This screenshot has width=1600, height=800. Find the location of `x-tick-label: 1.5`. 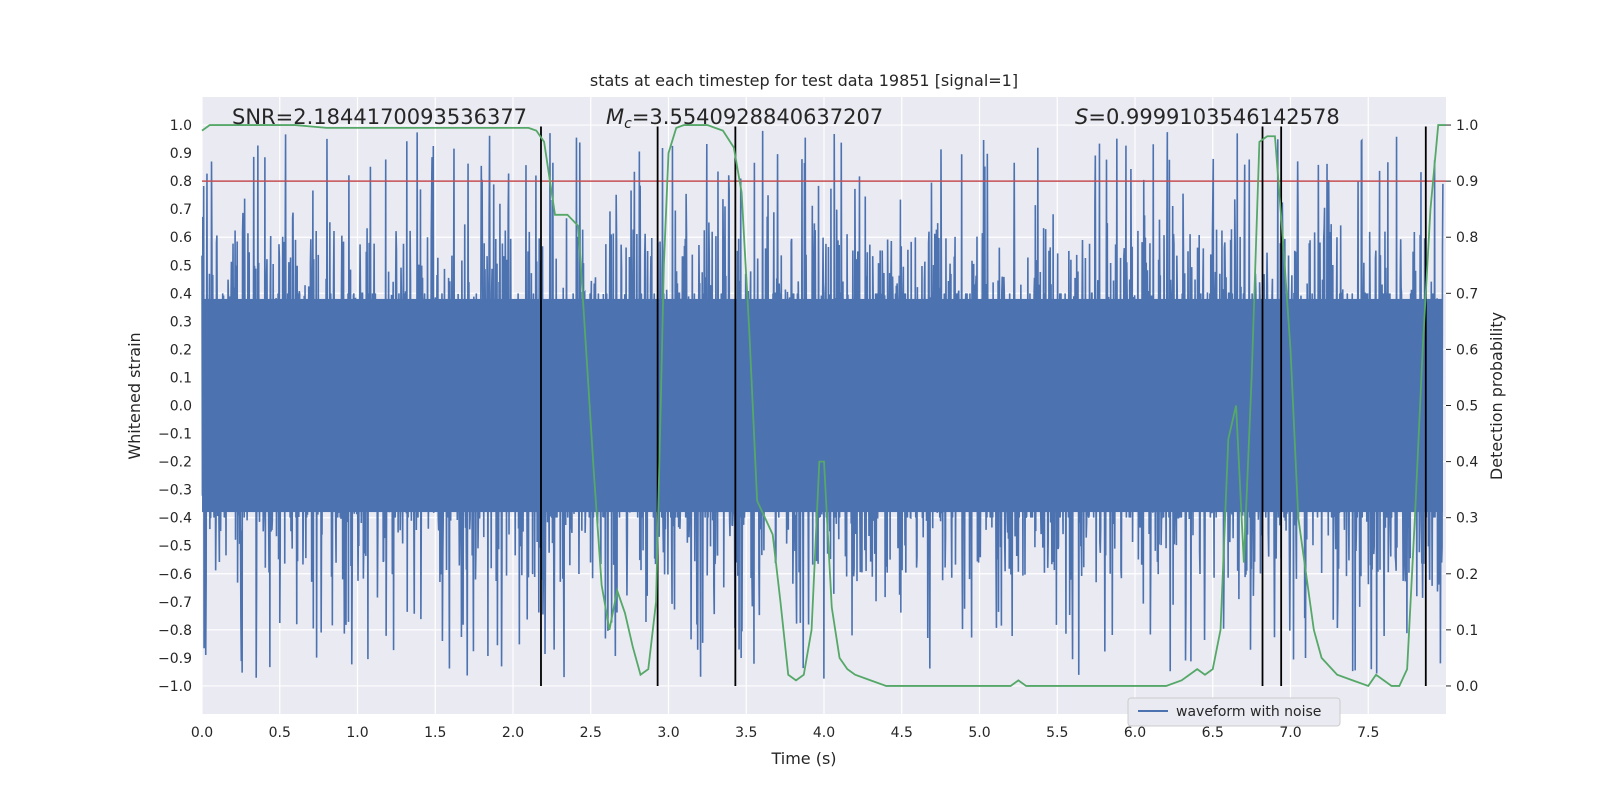

x-tick-label: 1.5 is located at coordinates (435, 733).